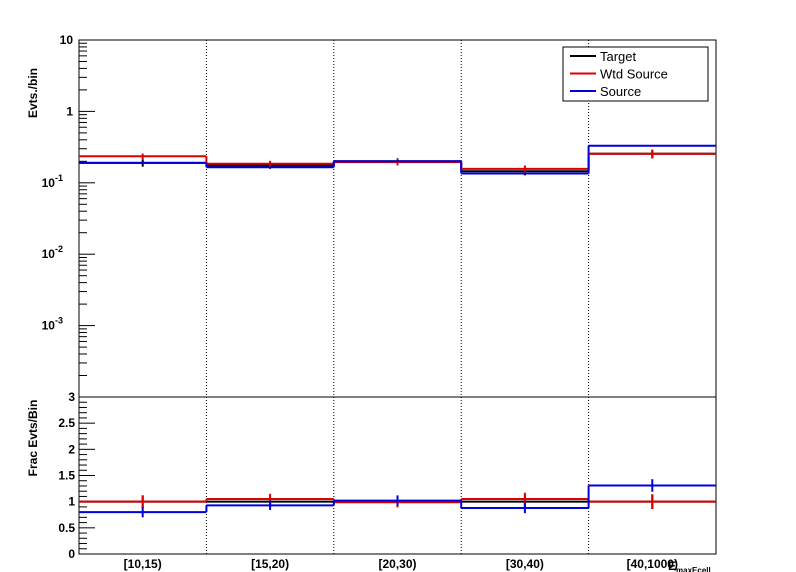 The image size is (796, 572). Describe the element at coordinates (672, 565) in the screenshot. I see `x-axis-title-main: E` at that location.